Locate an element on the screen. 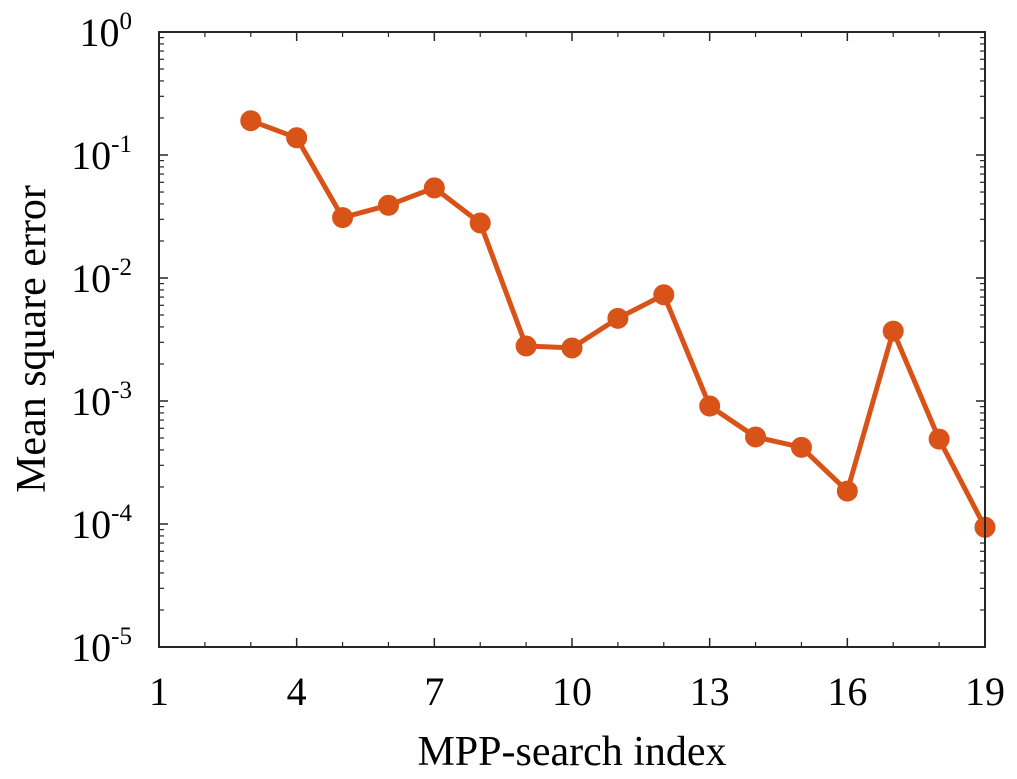  x-tick-label: 1 is located at coordinates (159, 691).